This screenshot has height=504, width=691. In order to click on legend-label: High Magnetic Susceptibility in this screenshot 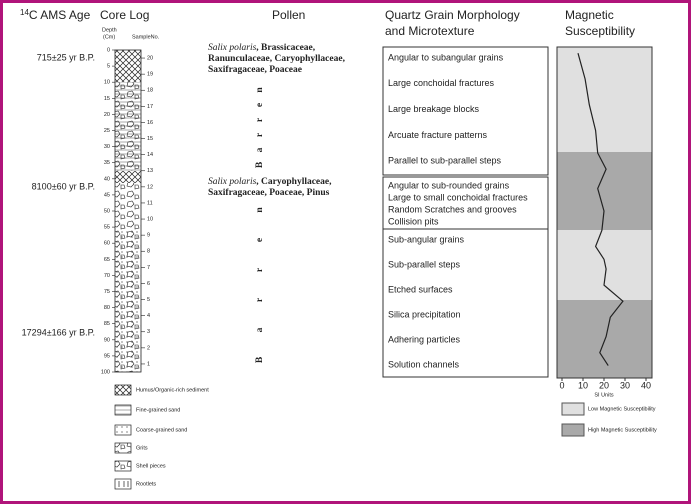, I will do `click(622, 430)`.